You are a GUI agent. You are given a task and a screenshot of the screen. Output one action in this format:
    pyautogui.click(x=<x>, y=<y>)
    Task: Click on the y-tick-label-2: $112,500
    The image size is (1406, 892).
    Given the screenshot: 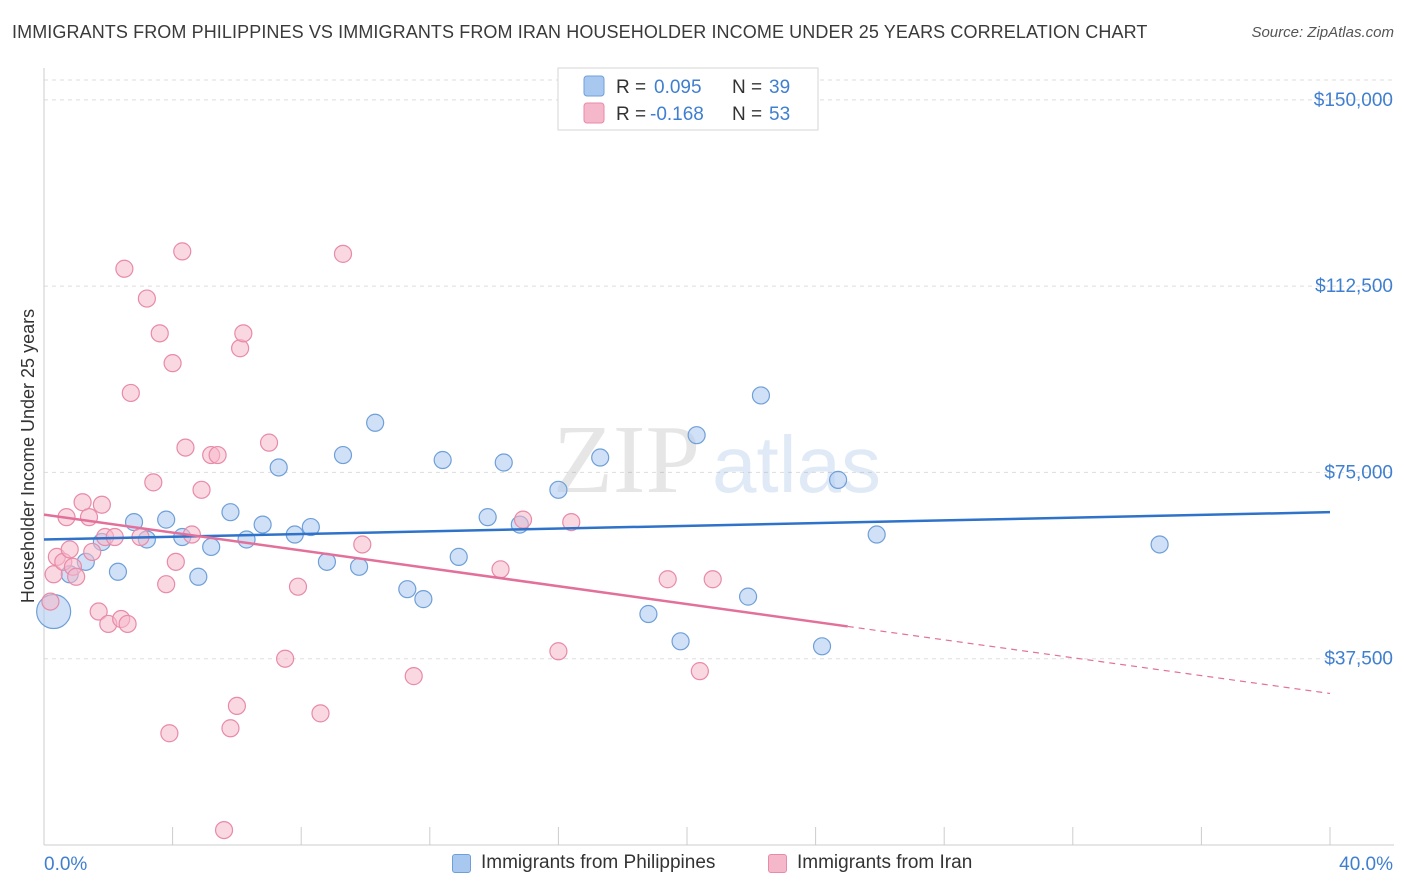 What is the action you would take?
    pyautogui.click(x=1354, y=286)
    